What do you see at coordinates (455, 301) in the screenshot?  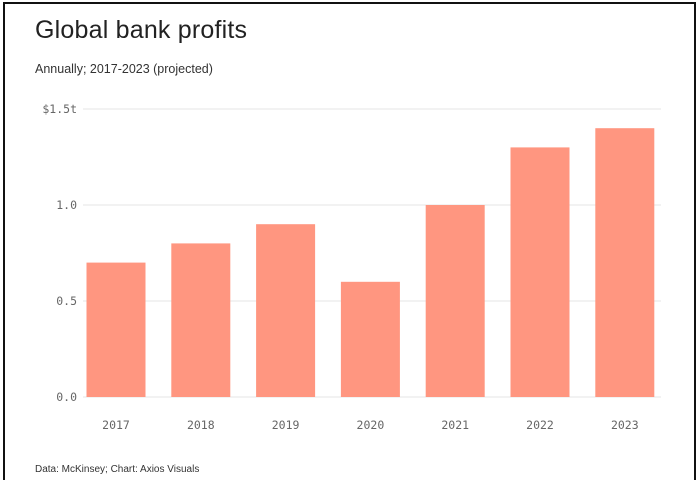 I see `bar-2021` at bounding box center [455, 301].